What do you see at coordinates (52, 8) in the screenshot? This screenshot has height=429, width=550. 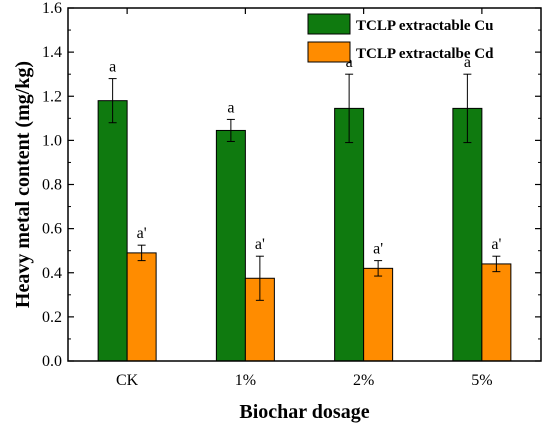 I see `y-tick-label: 1.6` at bounding box center [52, 8].